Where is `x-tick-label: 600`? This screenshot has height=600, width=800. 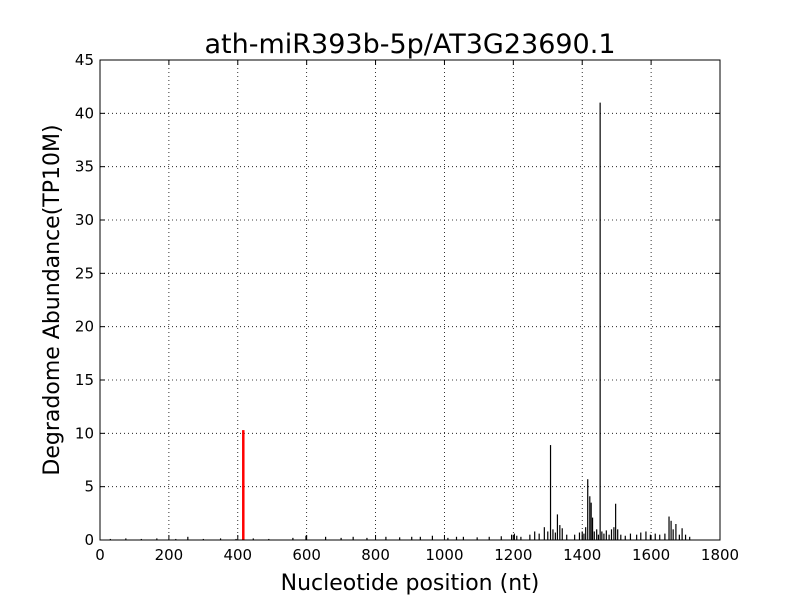
x-tick-label: 600 is located at coordinates (306, 555).